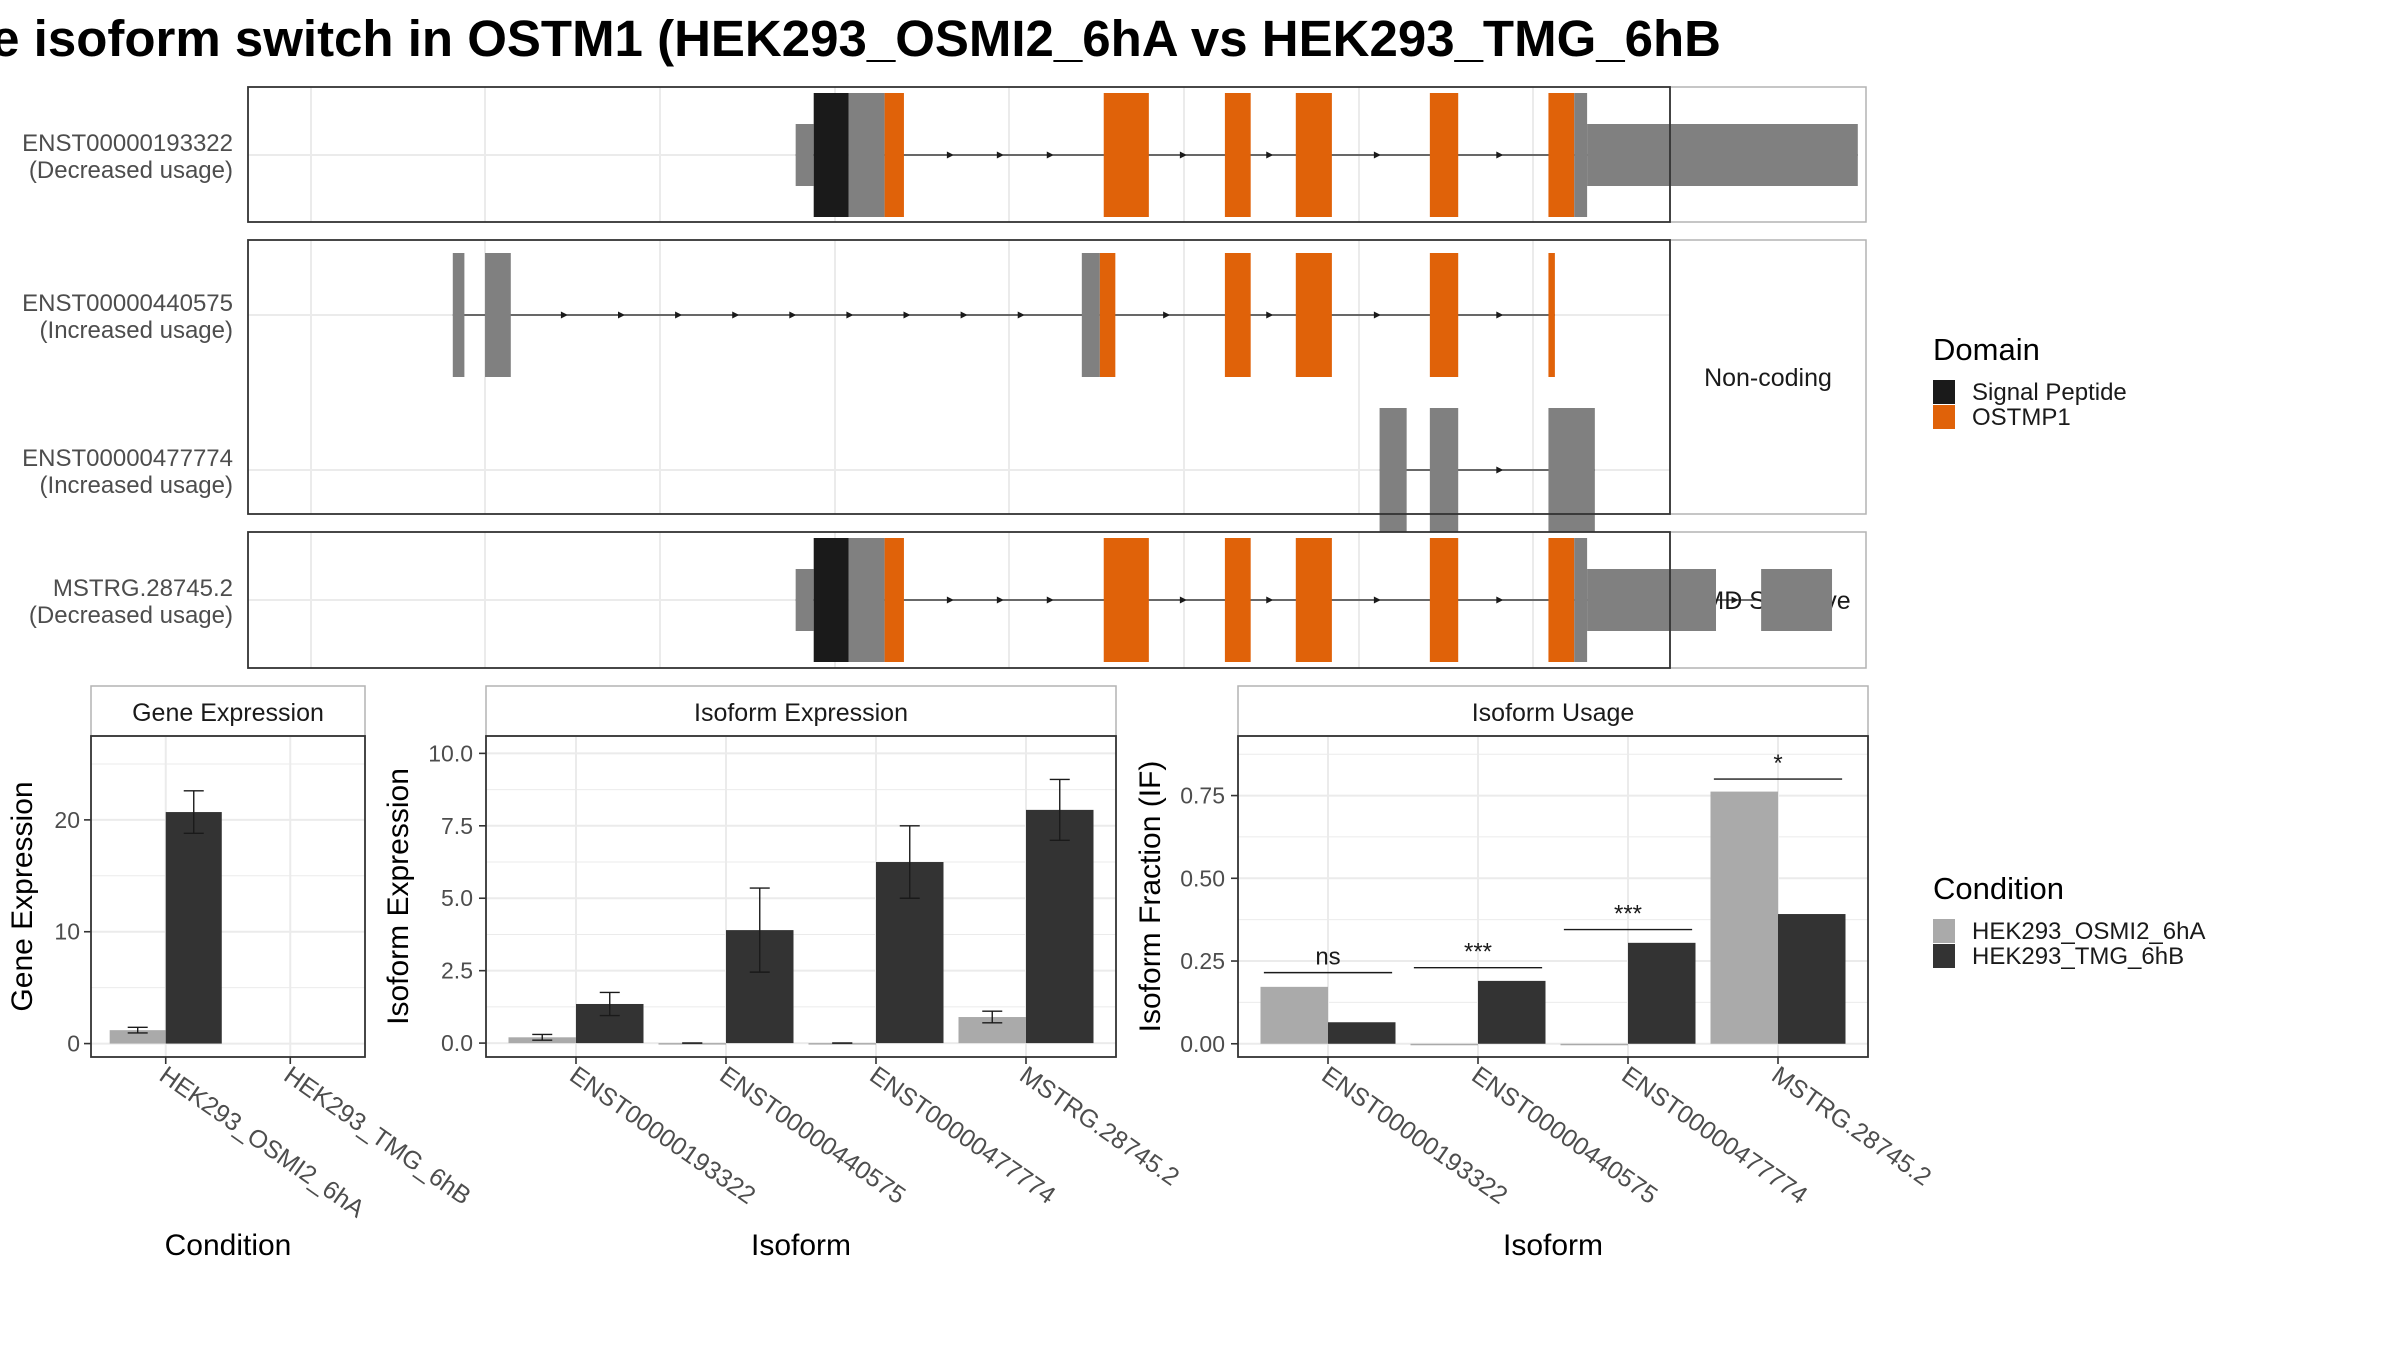 The width and height of the screenshot is (2400, 1350). I want to click on facet-strip-label: Non-coding, so click(1768, 378).